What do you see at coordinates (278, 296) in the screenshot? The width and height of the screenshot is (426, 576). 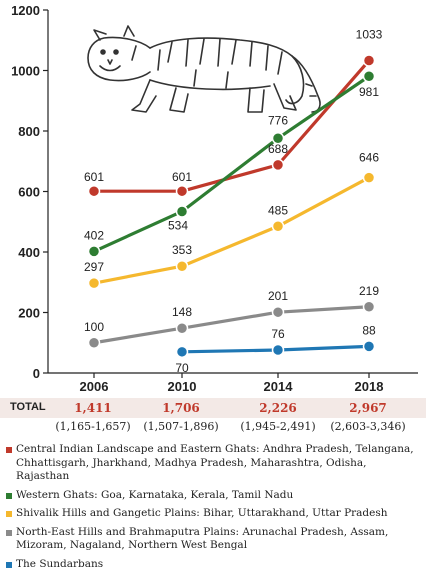 I see `data-label: 201` at bounding box center [278, 296].